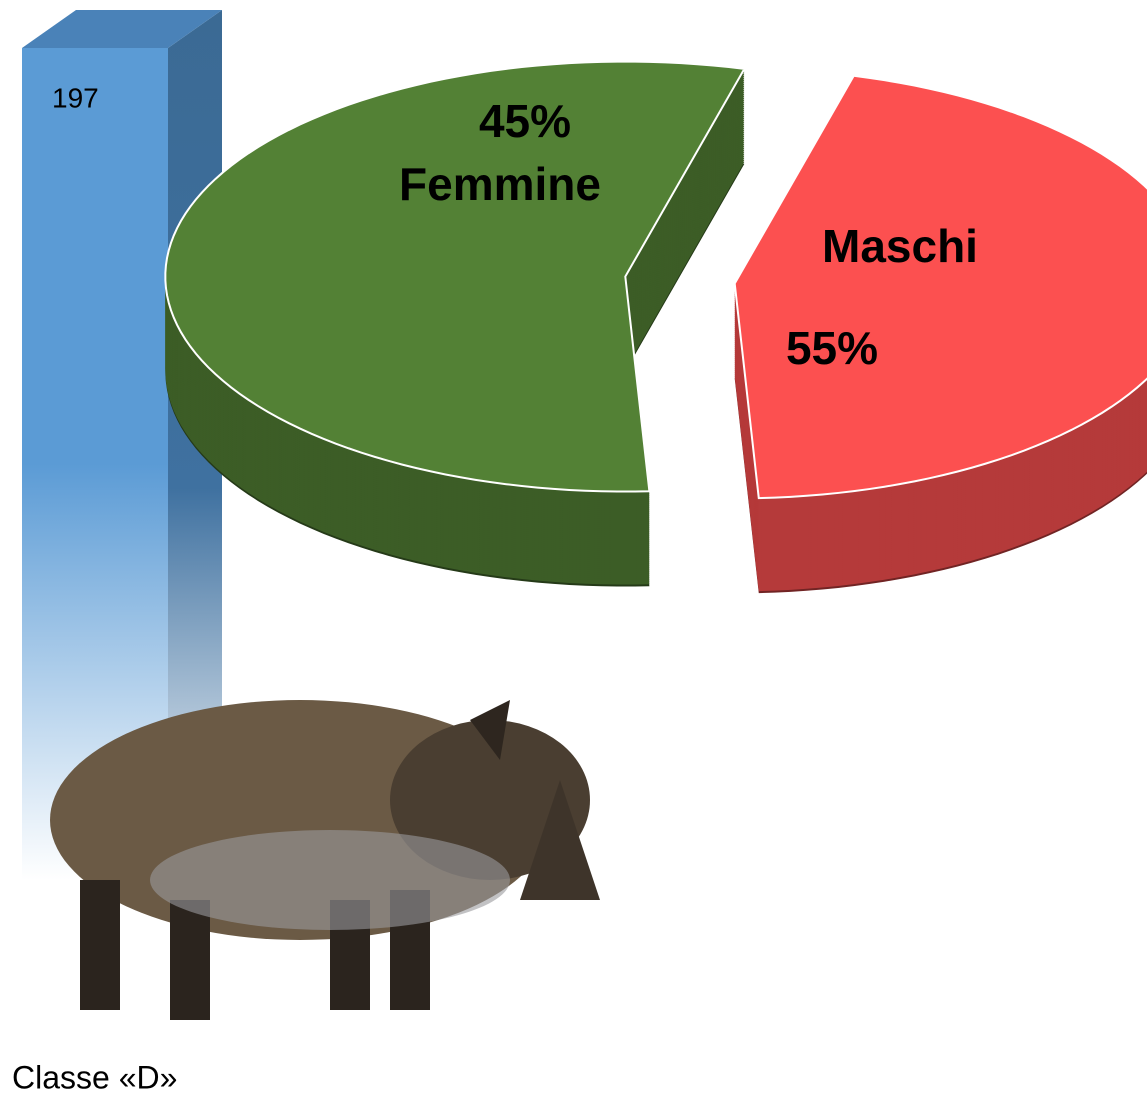  What do you see at coordinates (940, 287) in the screenshot?
I see `pie-slice` at bounding box center [940, 287].